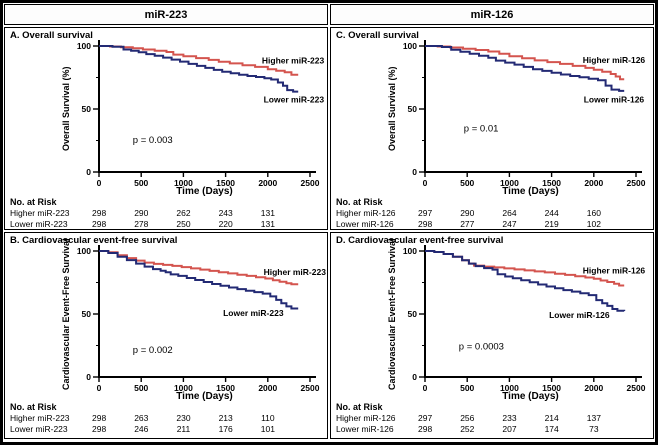  I want to click on risk-value: 246, so click(141, 428).